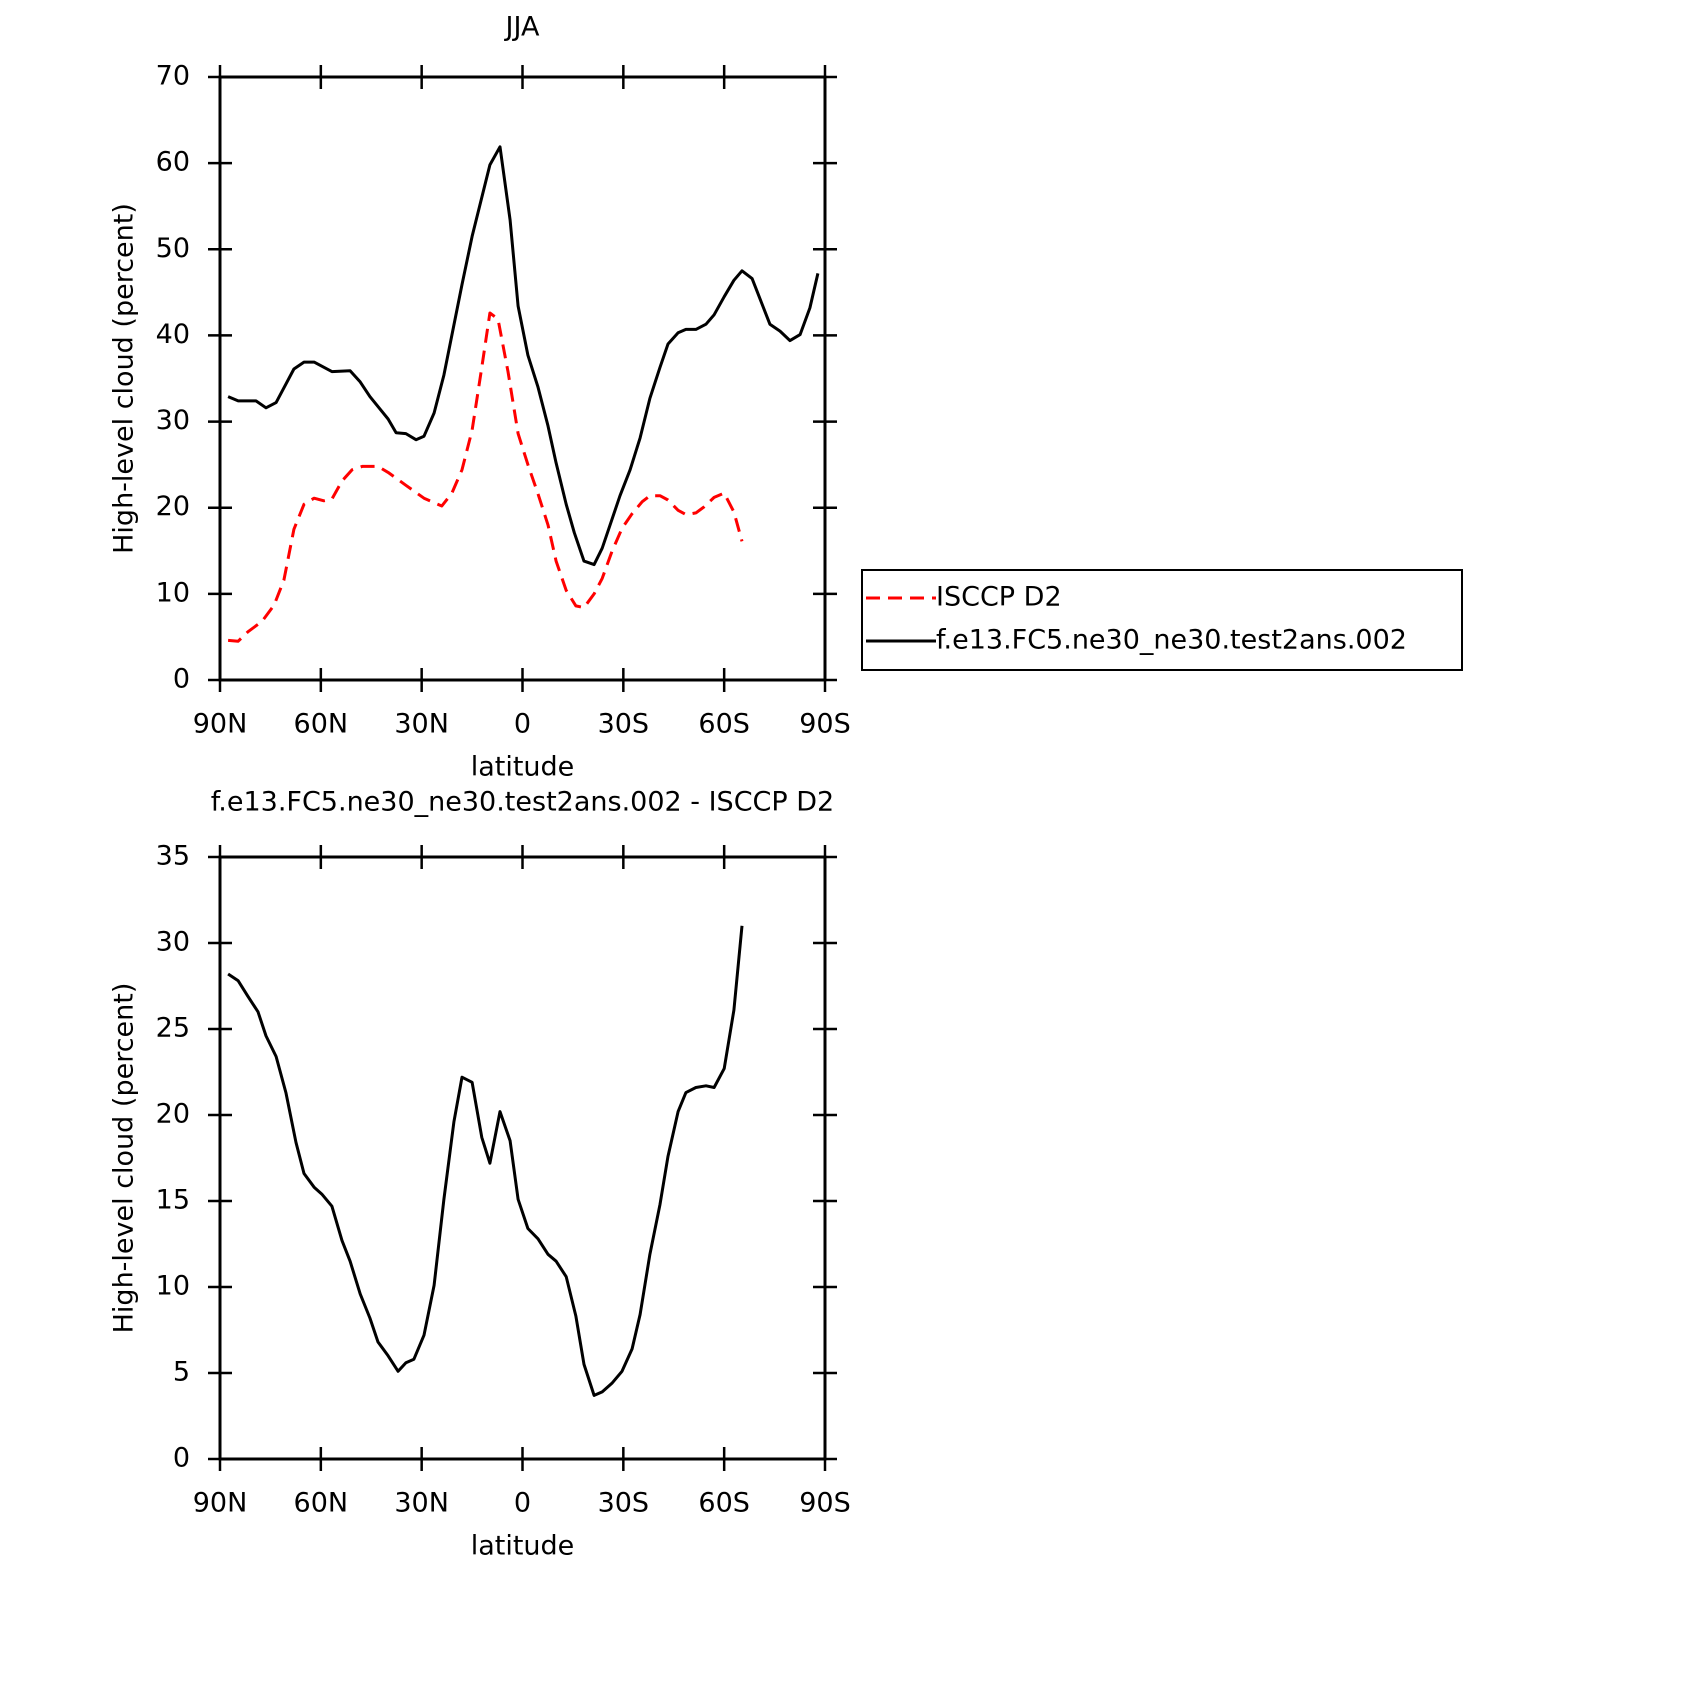 Image resolution: width=1688 pixels, height=1697 pixels. I want to click on y-tick-label: 25, so click(173, 1028).